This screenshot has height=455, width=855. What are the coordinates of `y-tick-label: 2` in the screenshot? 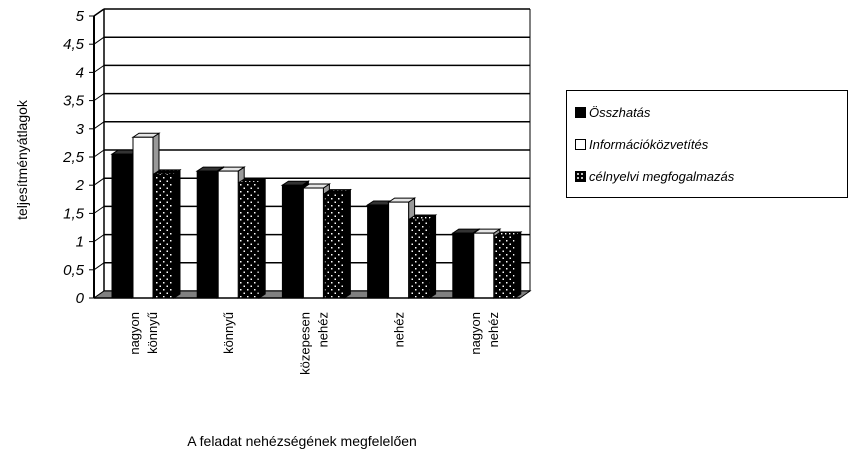 It's located at (80, 185).